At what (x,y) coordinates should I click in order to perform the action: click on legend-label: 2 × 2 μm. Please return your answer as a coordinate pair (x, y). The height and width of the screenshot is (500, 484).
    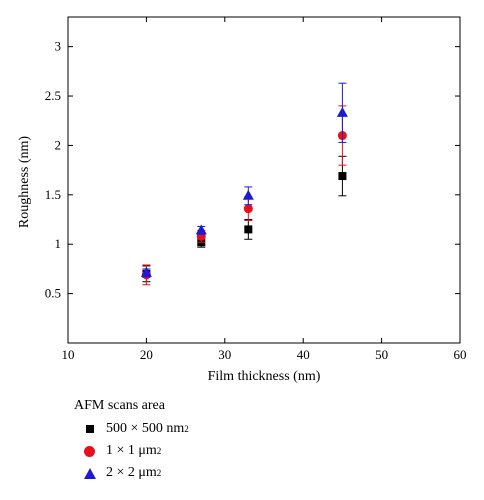
    Looking at the image, I should click on (131, 472).